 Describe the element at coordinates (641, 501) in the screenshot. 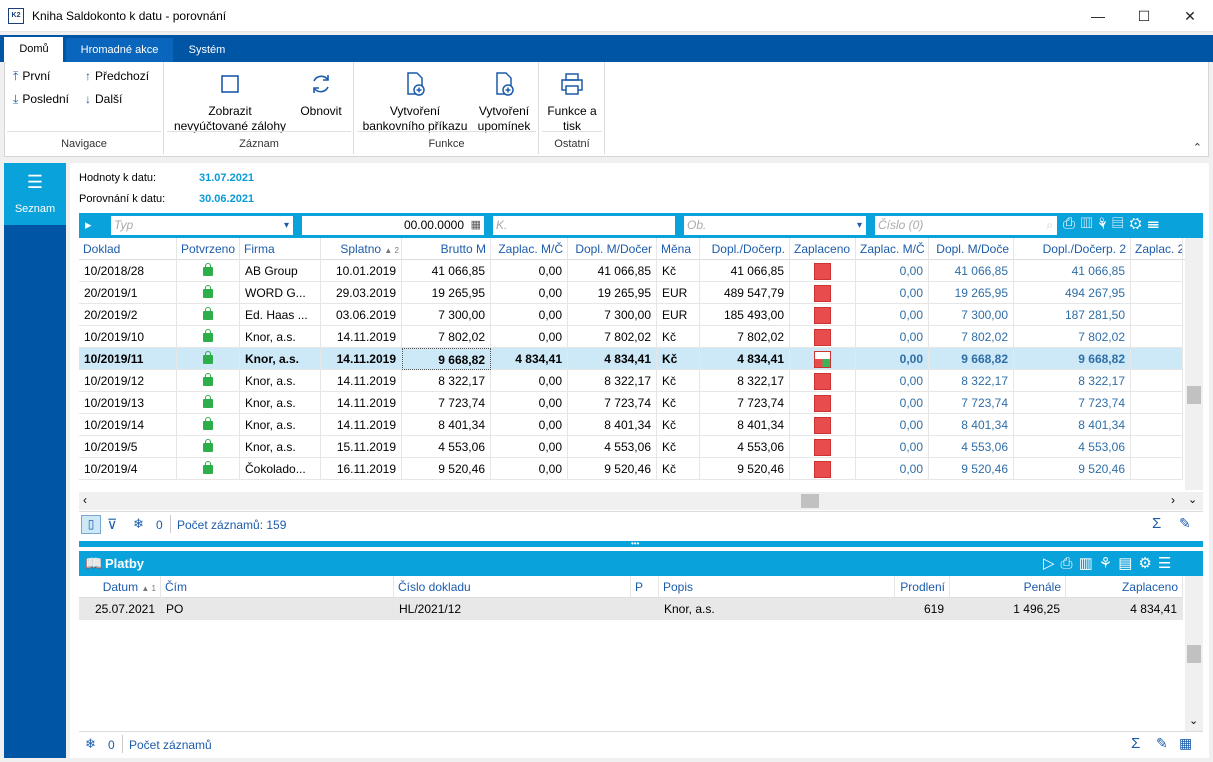

I see `horizontal-scrollbar: ‹ › ⌄` at that location.